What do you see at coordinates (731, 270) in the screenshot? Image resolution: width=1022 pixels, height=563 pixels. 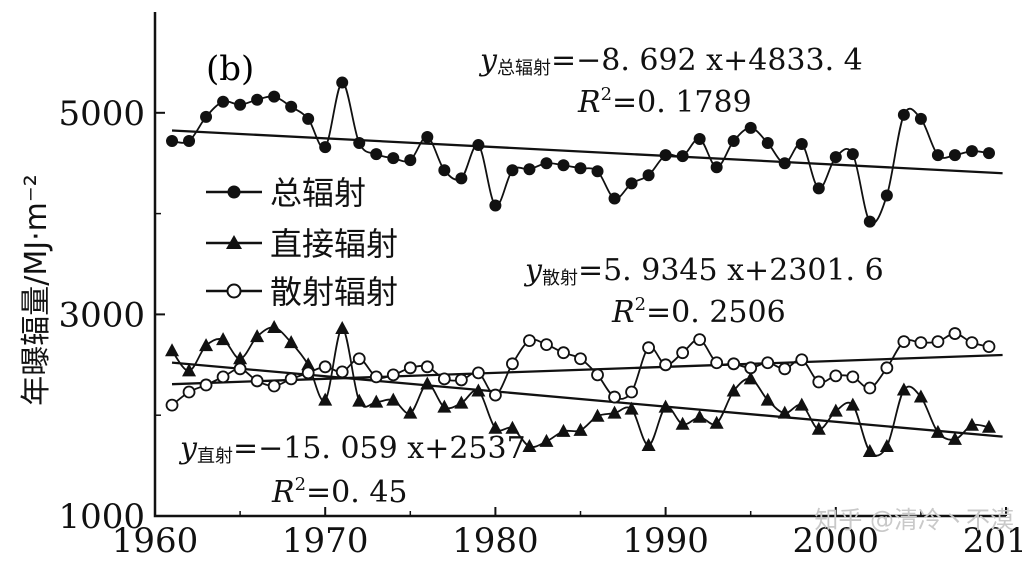 I see `eq-diffuse-rhs: =5. 9345 x+2301. 6` at bounding box center [731, 270].